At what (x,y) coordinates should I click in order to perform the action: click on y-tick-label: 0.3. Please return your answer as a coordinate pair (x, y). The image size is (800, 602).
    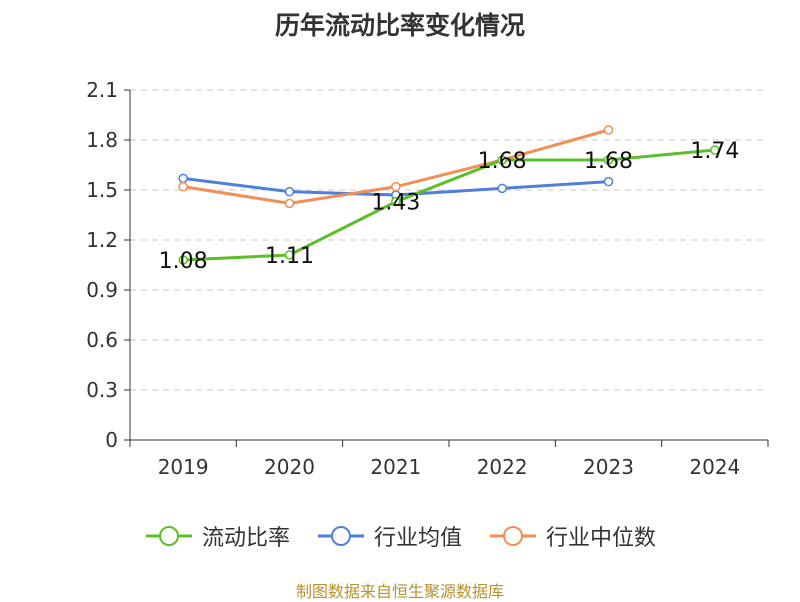
    Looking at the image, I should click on (102, 390).